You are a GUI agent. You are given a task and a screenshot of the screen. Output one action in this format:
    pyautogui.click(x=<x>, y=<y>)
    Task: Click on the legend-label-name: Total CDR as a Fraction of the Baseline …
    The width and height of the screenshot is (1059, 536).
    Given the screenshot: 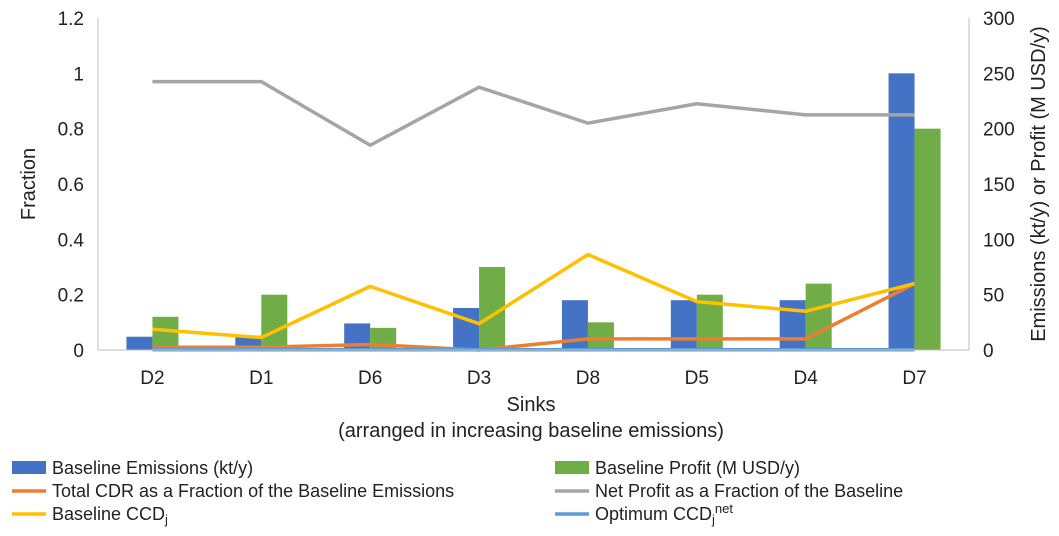 What is the action you would take?
    pyautogui.click(x=253, y=491)
    